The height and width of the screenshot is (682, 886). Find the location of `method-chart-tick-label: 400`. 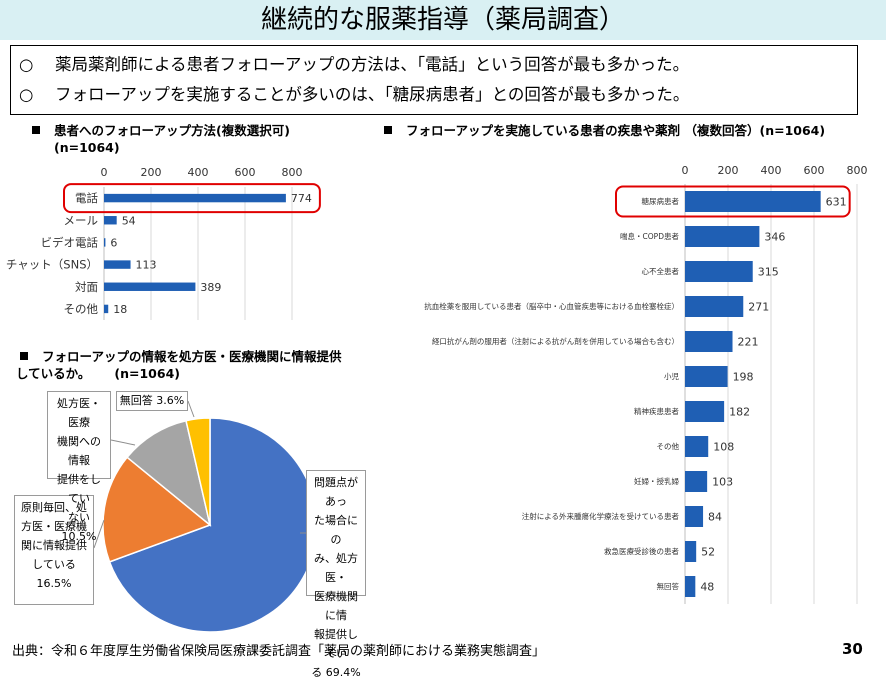

method-chart-tick-label: 400 is located at coordinates (198, 172).